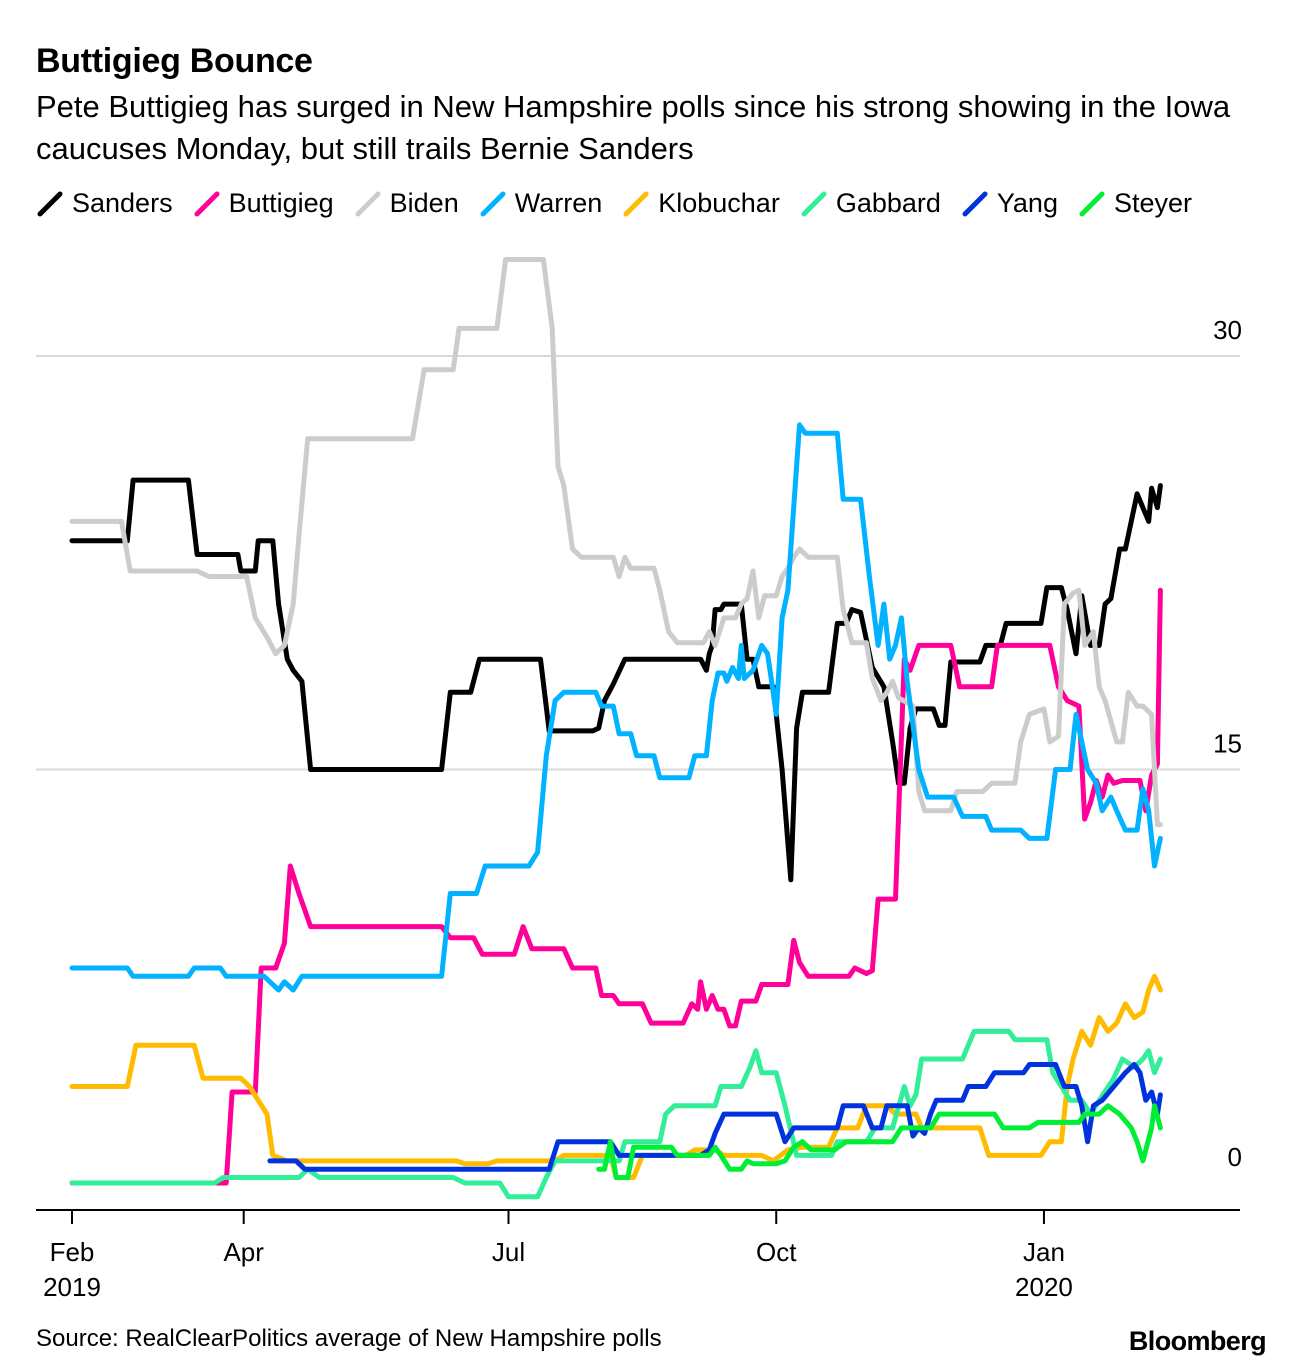 Image resolution: width=1296 pixels, height=1372 pixels. I want to click on y-axis-ticks: 0 15 30, so click(1227, 743).